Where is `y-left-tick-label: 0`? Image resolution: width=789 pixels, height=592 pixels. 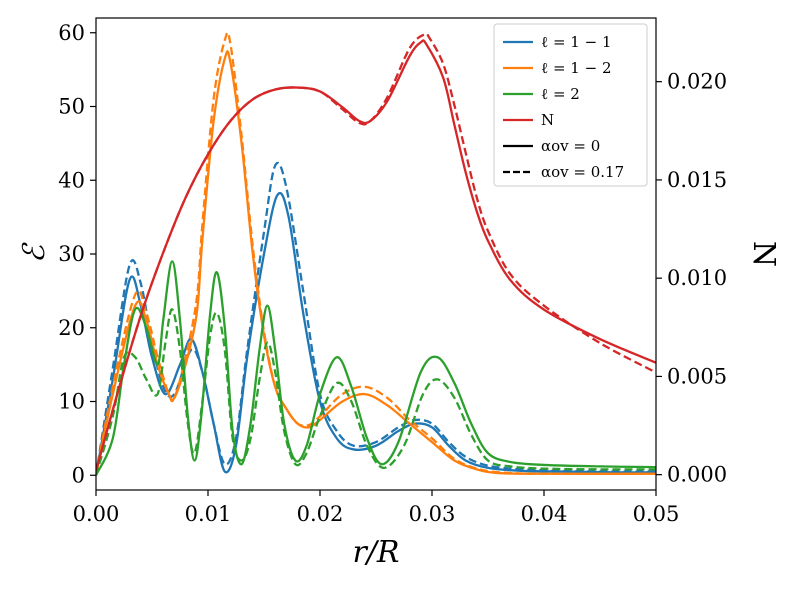 y-left-tick-label: 0 is located at coordinates (78, 475).